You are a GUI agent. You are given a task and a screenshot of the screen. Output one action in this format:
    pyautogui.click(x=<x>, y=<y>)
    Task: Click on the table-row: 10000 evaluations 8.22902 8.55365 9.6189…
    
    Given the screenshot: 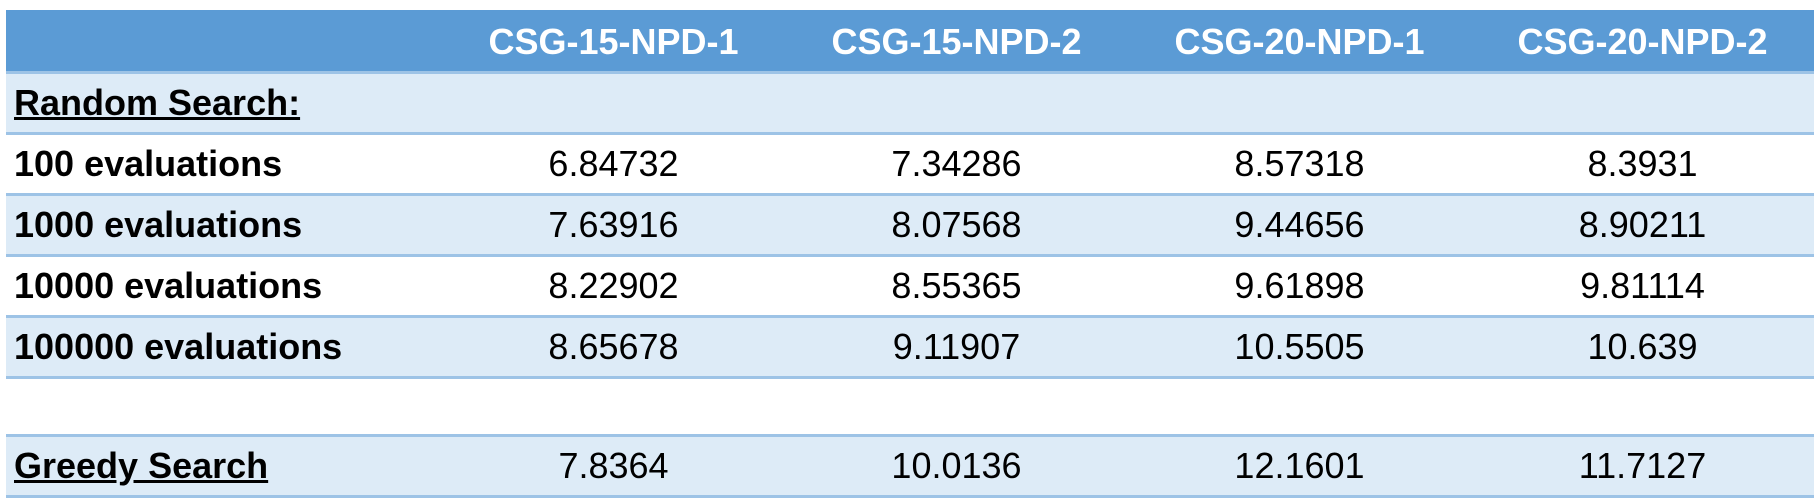 What is the action you would take?
    pyautogui.click(x=910, y=286)
    